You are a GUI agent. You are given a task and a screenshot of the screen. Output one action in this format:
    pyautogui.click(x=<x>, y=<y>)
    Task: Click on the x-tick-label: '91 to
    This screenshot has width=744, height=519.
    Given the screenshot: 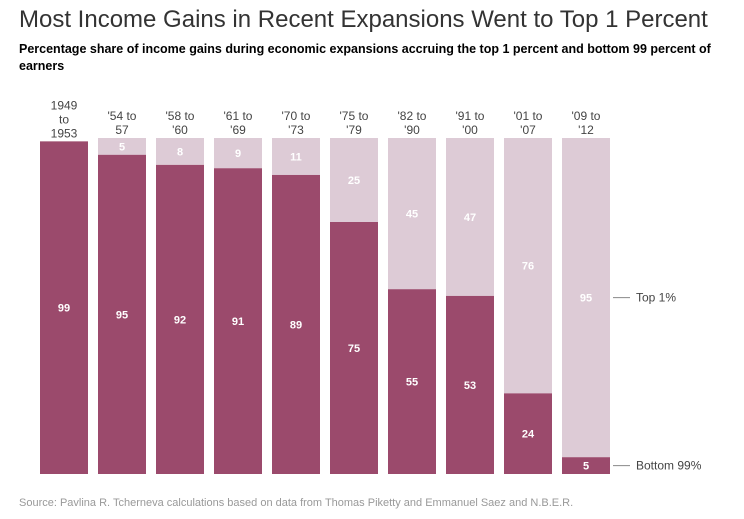 What is the action you would take?
    pyautogui.click(x=470, y=116)
    